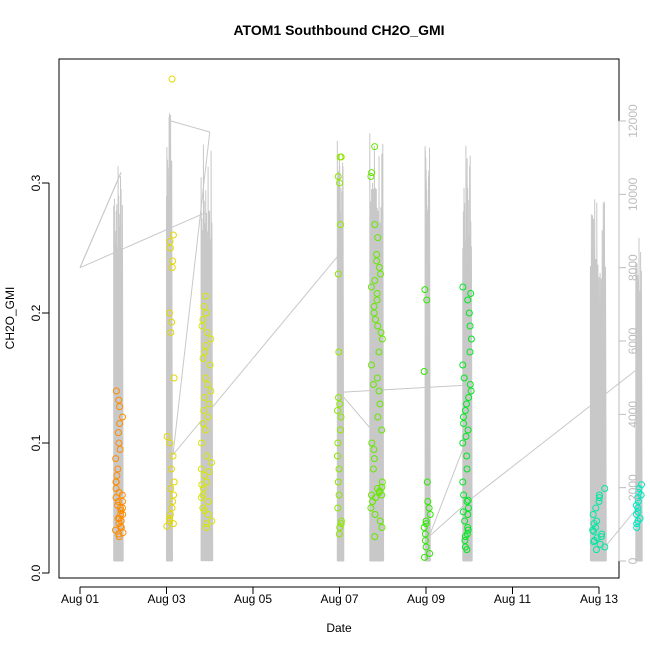  I want to click on y2-tick-label: 12000, so click(633, 121).